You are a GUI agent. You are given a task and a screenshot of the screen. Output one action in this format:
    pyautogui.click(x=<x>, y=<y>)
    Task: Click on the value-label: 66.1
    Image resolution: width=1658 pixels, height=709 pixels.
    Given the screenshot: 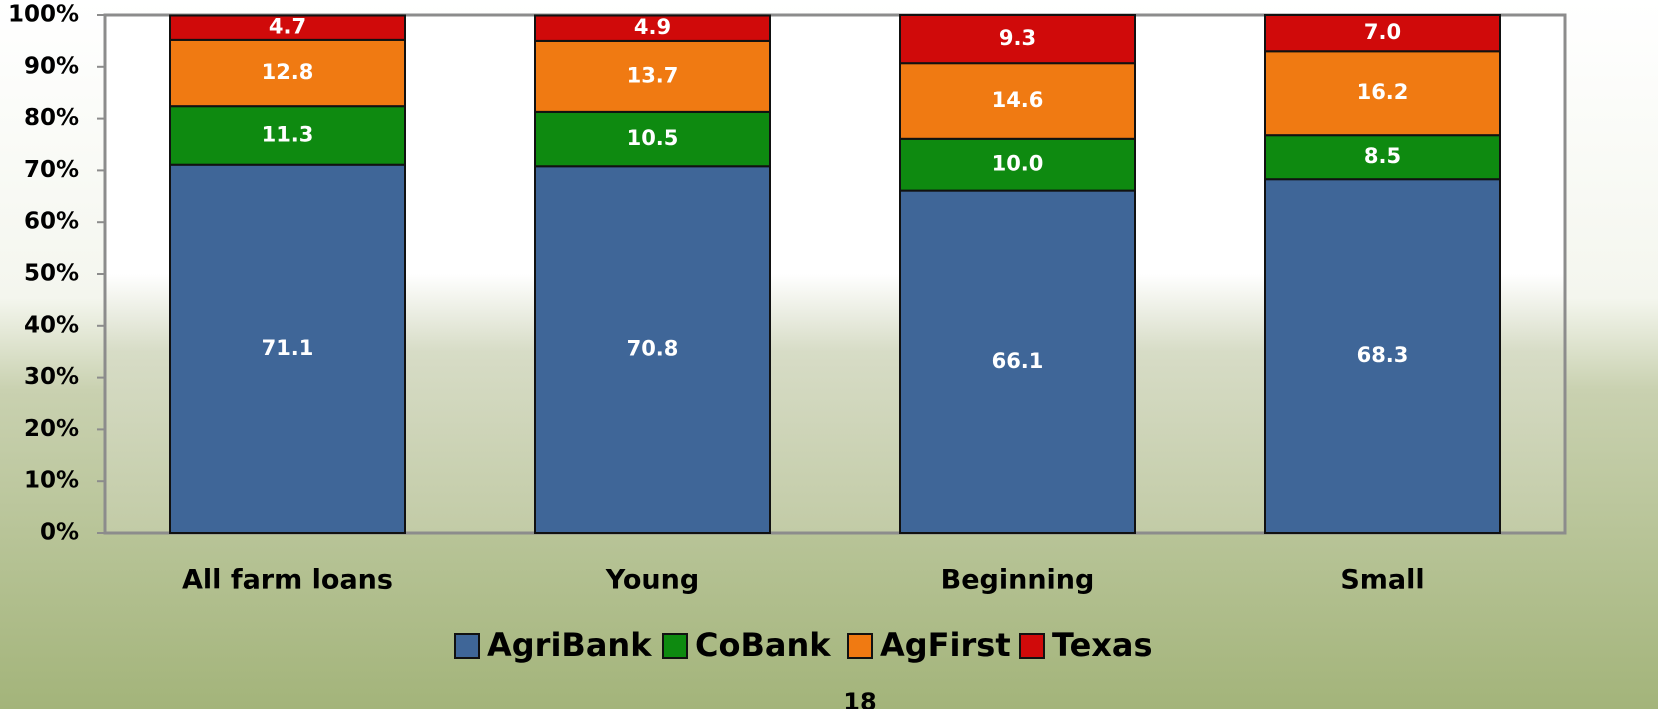 What is the action you would take?
    pyautogui.click(x=1018, y=361)
    